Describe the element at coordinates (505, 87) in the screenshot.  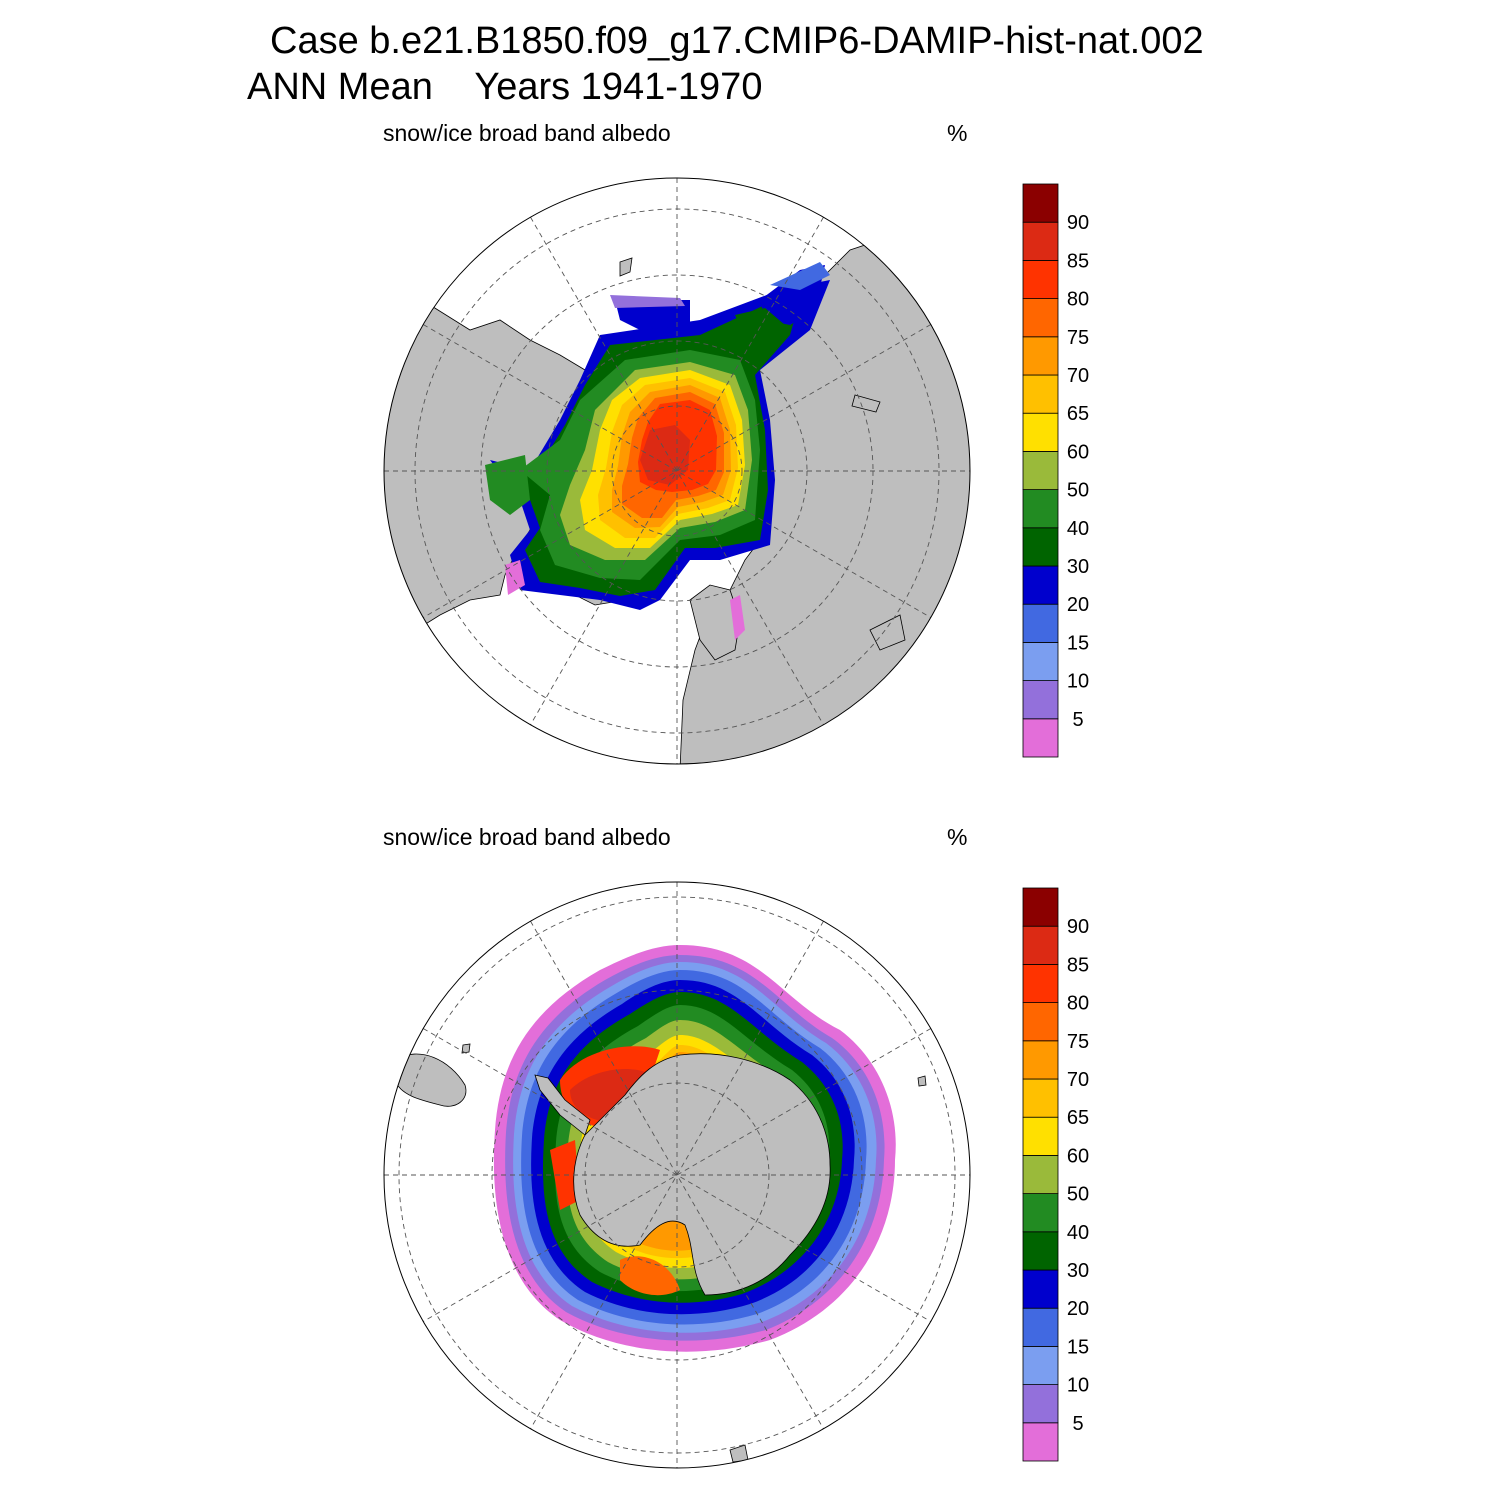
I see `figure-subtitle: ANN Mean Years 1941-1970` at that location.